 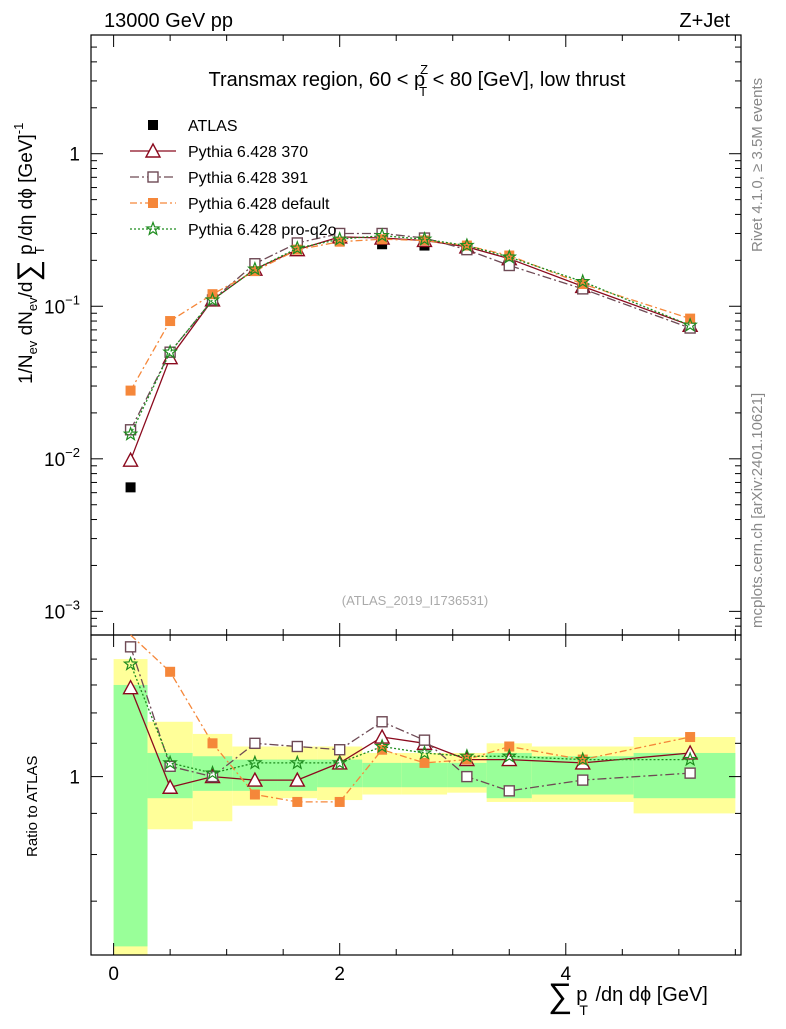 What do you see at coordinates (74, 778) in the screenshot?
I see `ratio-tick-label: 1` at bounding box center [74, 778].